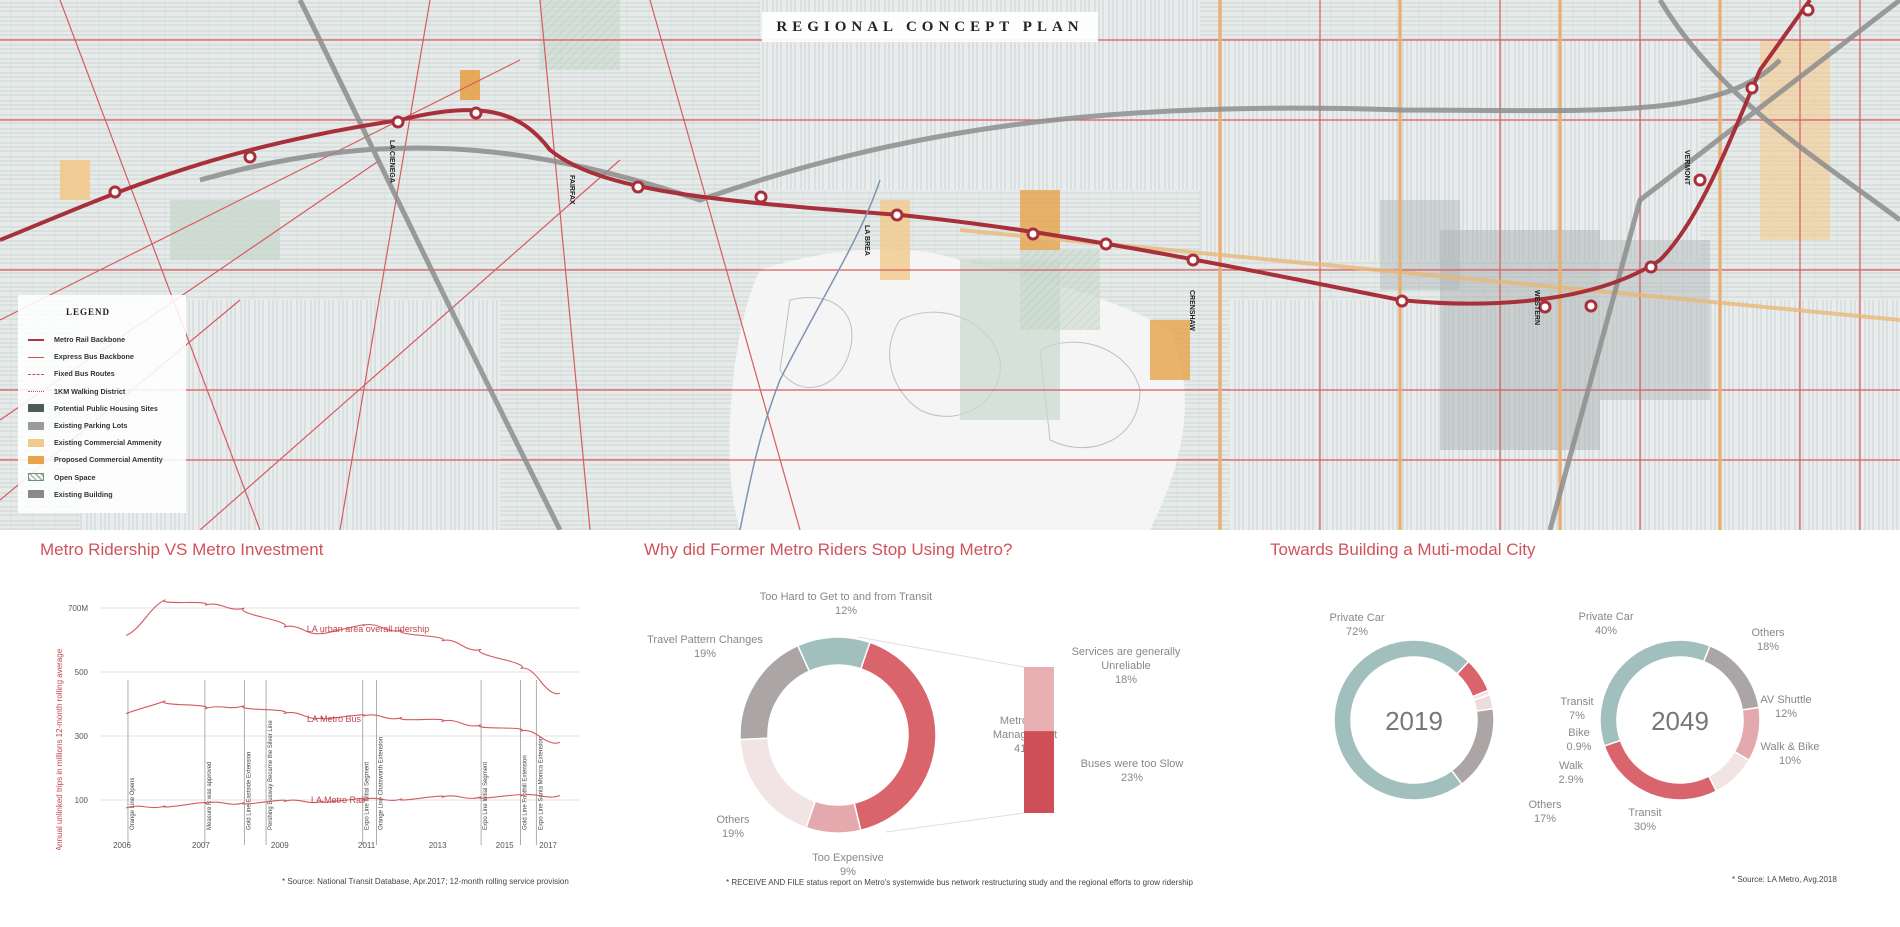  I want to click on x-tick-label: 2006, so click(122, 845).